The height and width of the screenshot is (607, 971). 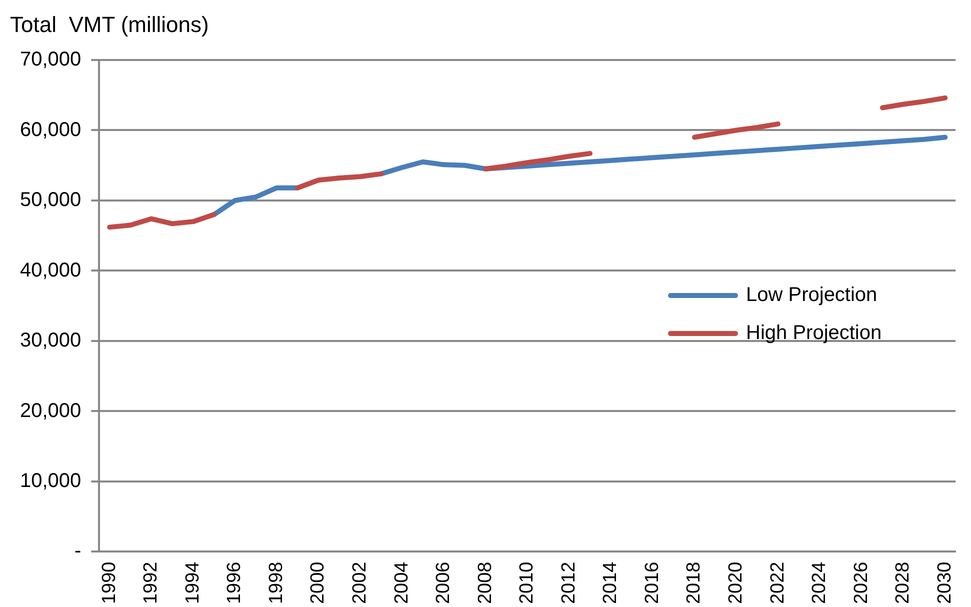 I want to click on x-tick-label: 2004, so click(x=401, y=582).